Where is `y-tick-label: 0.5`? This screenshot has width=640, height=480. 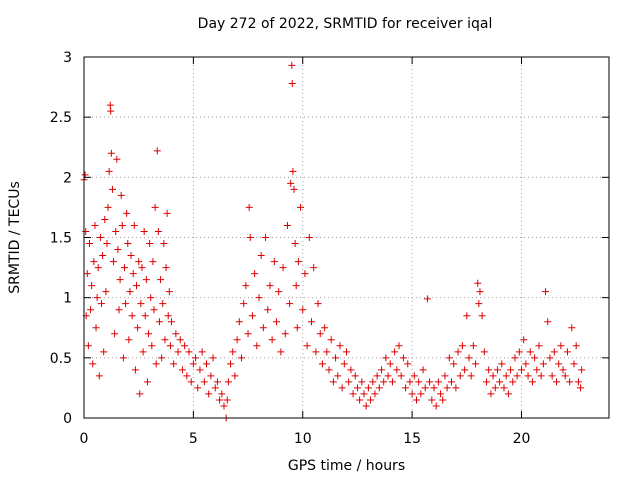
y-tick-label: 0.5 is located at coordinates (61, 359).